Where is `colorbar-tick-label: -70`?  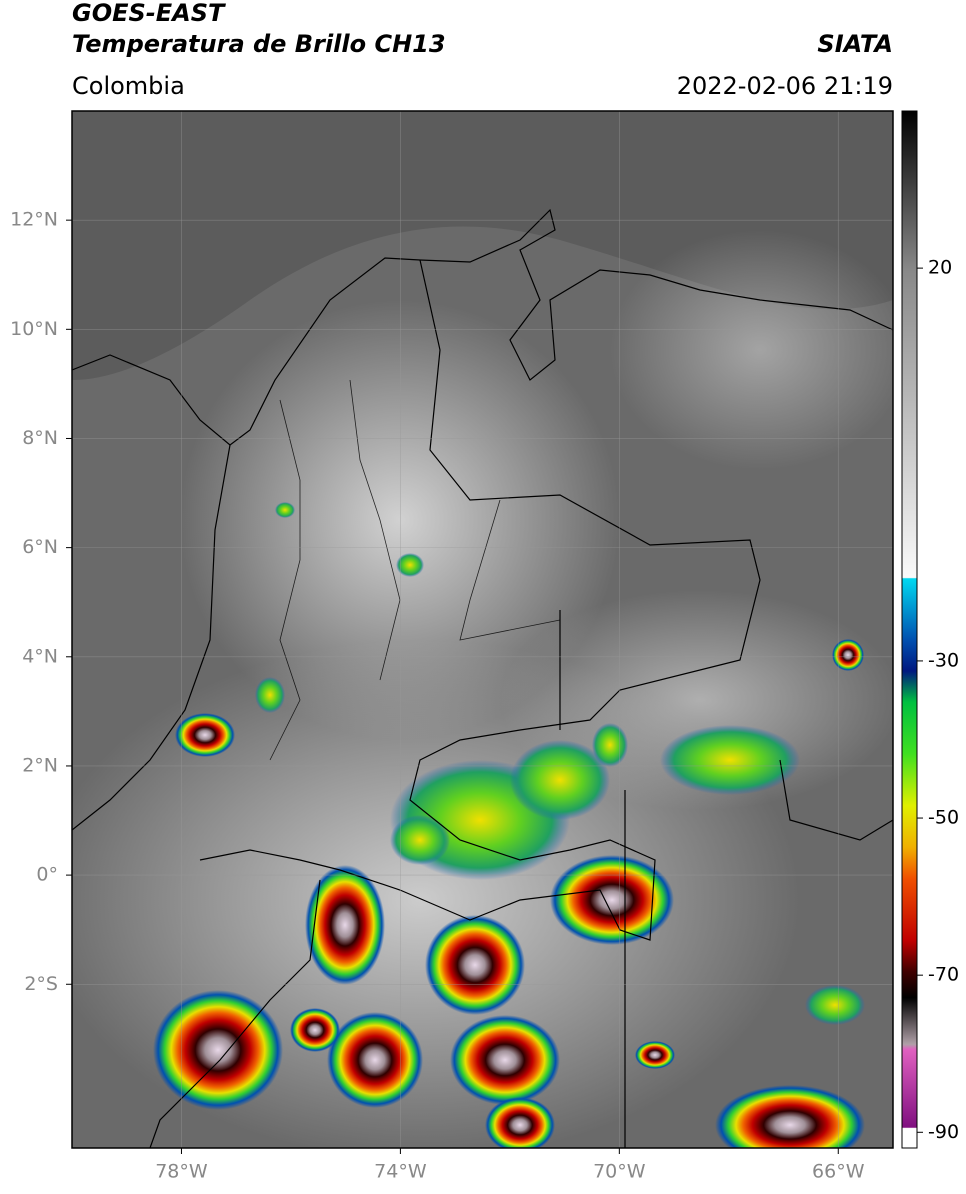
colorbar-tick-label: -70 is located at coordinates (943, 975).